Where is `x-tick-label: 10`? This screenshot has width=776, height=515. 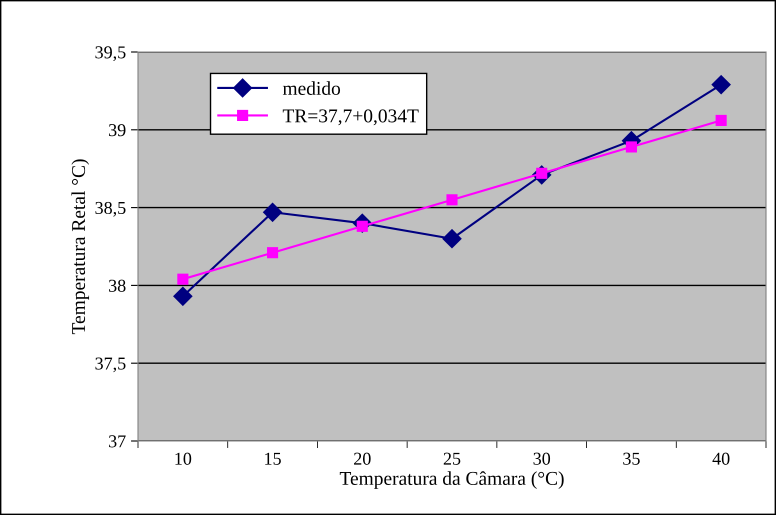 x-tick-label: 10 is located at coordinates (183, 458).